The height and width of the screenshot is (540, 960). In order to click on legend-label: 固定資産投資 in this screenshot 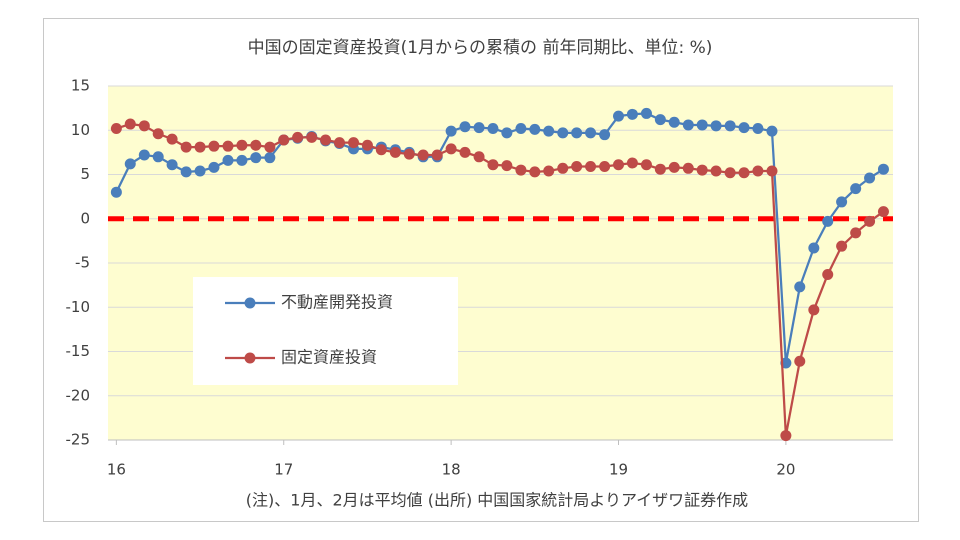, I will do `click(329, 357)`.